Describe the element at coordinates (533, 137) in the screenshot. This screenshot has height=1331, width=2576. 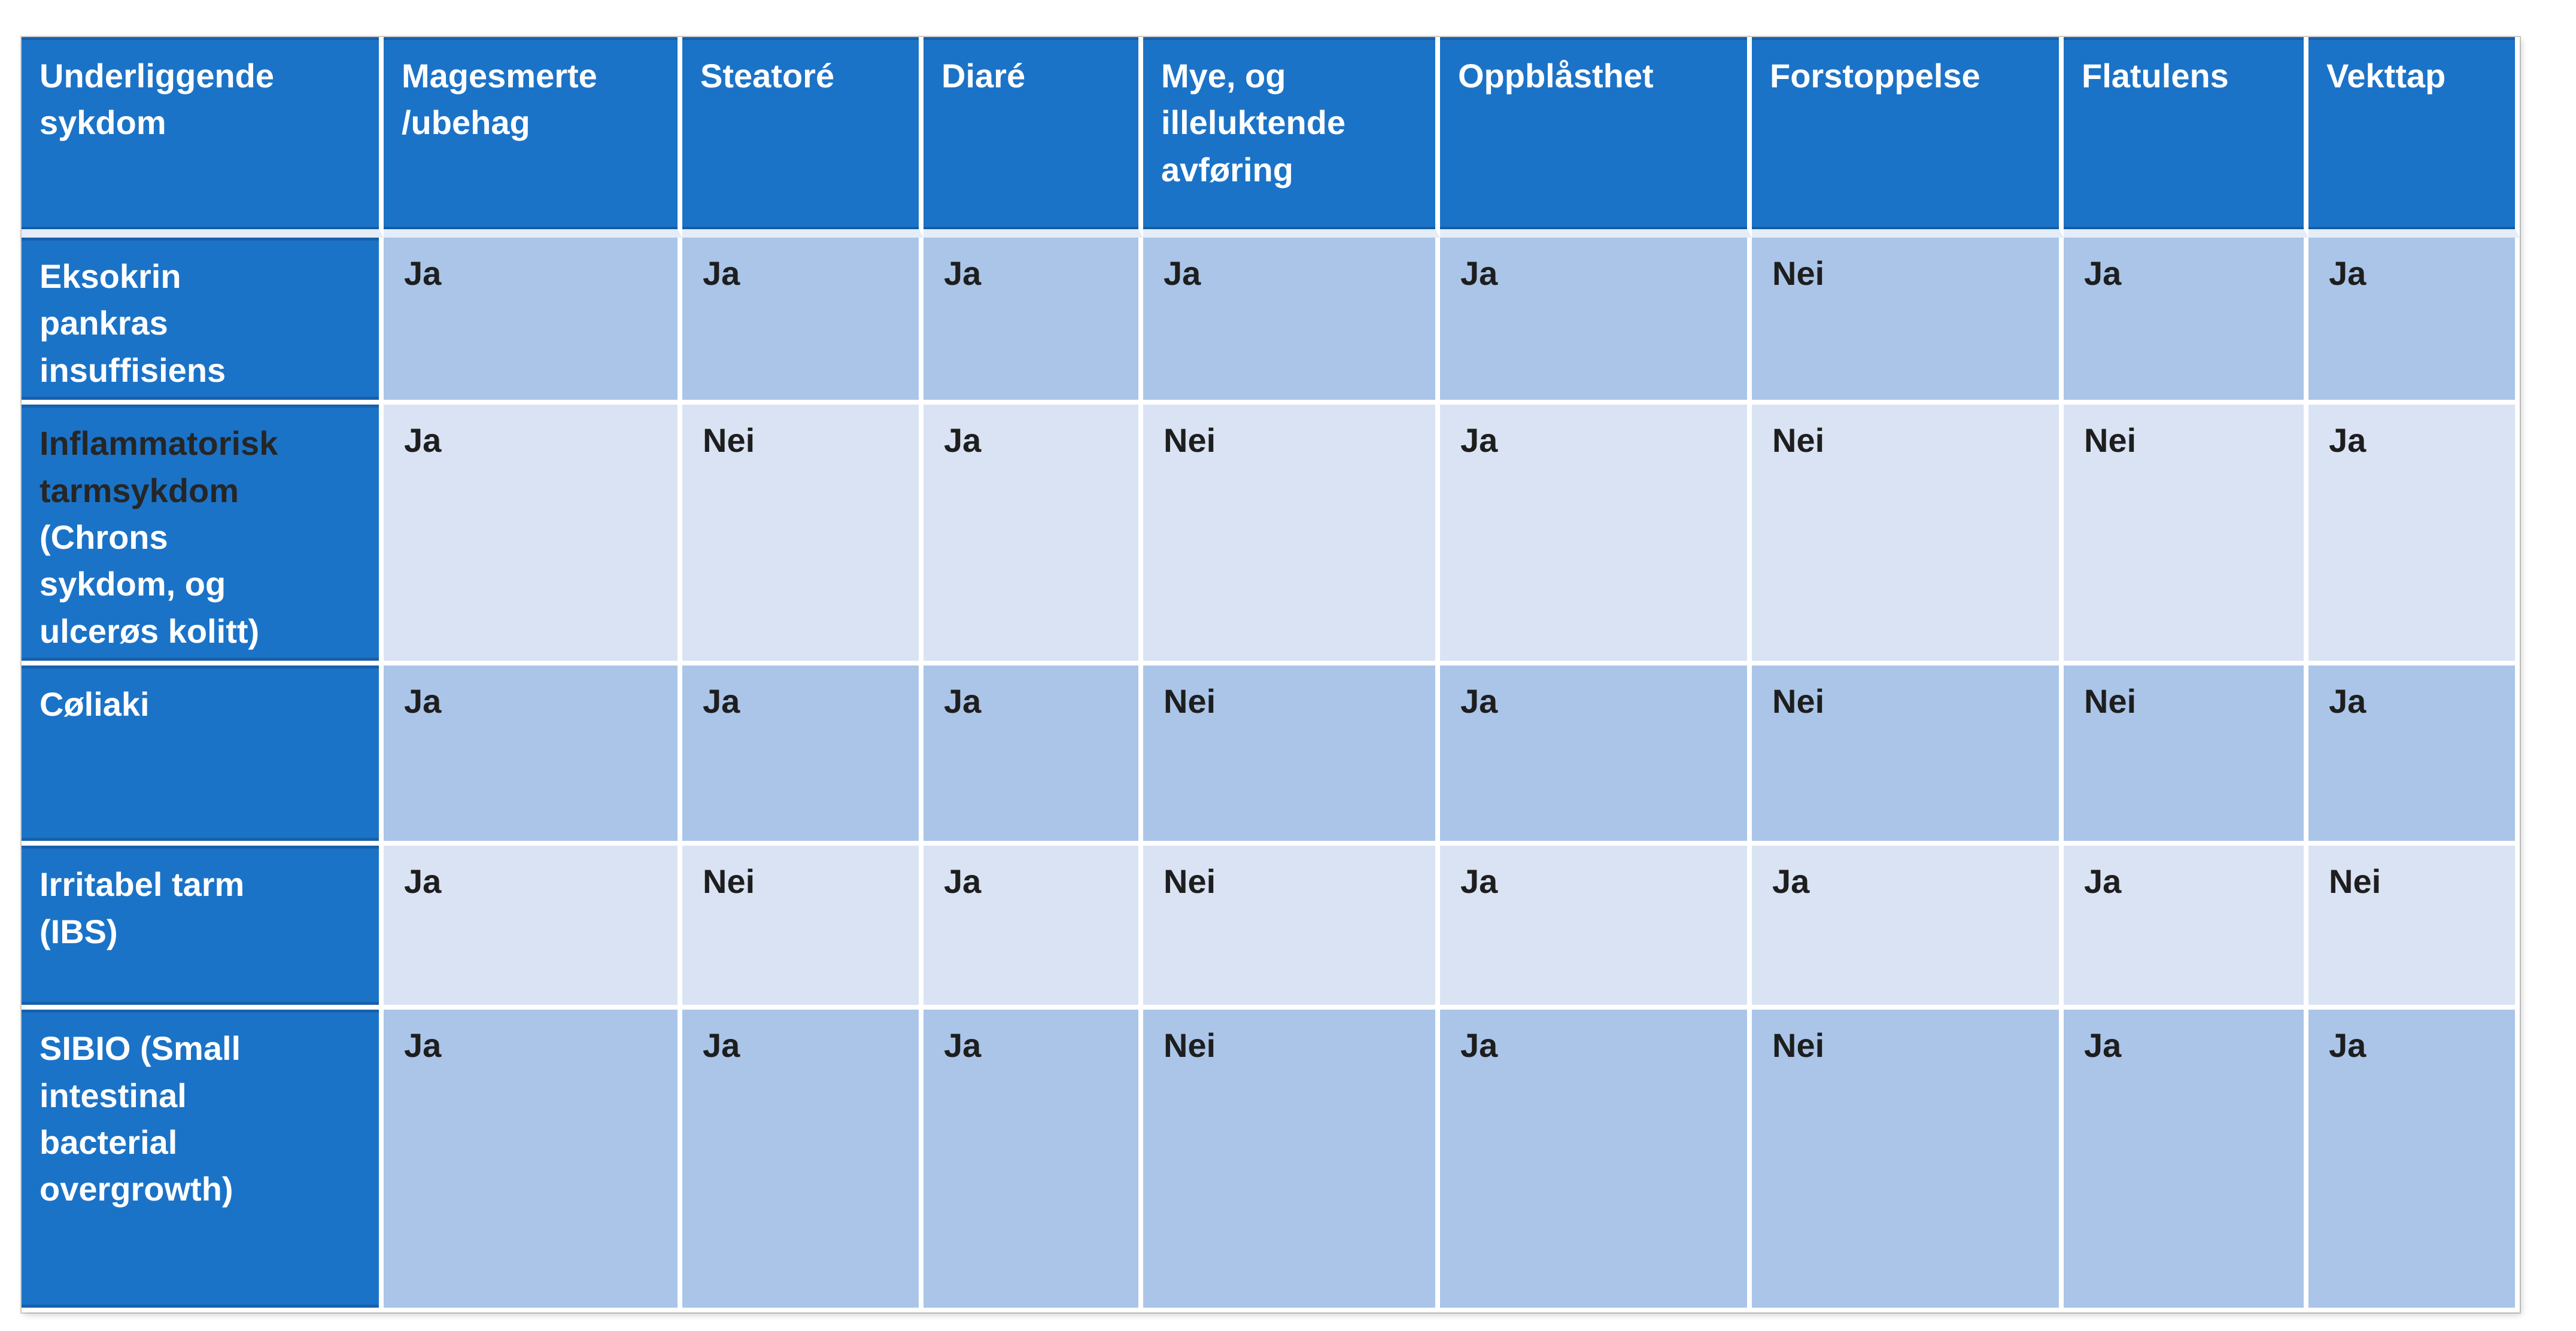
I see `column-header-magesmerte-ubehag: Magesmerte /ubehag` at that location.